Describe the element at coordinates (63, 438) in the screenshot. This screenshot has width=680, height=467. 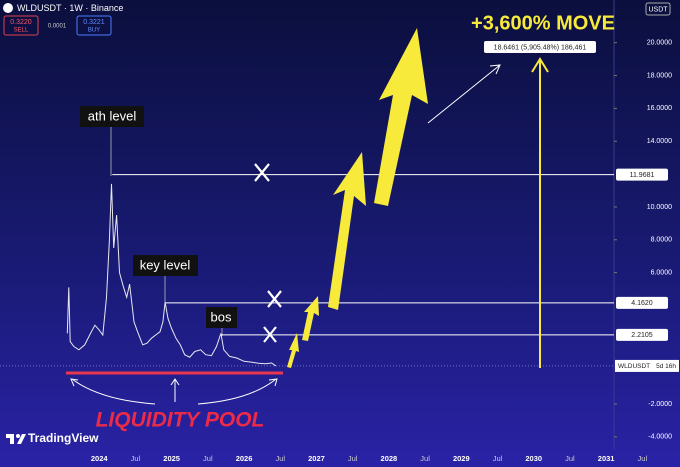
I see `brand: TradingView` at that location.